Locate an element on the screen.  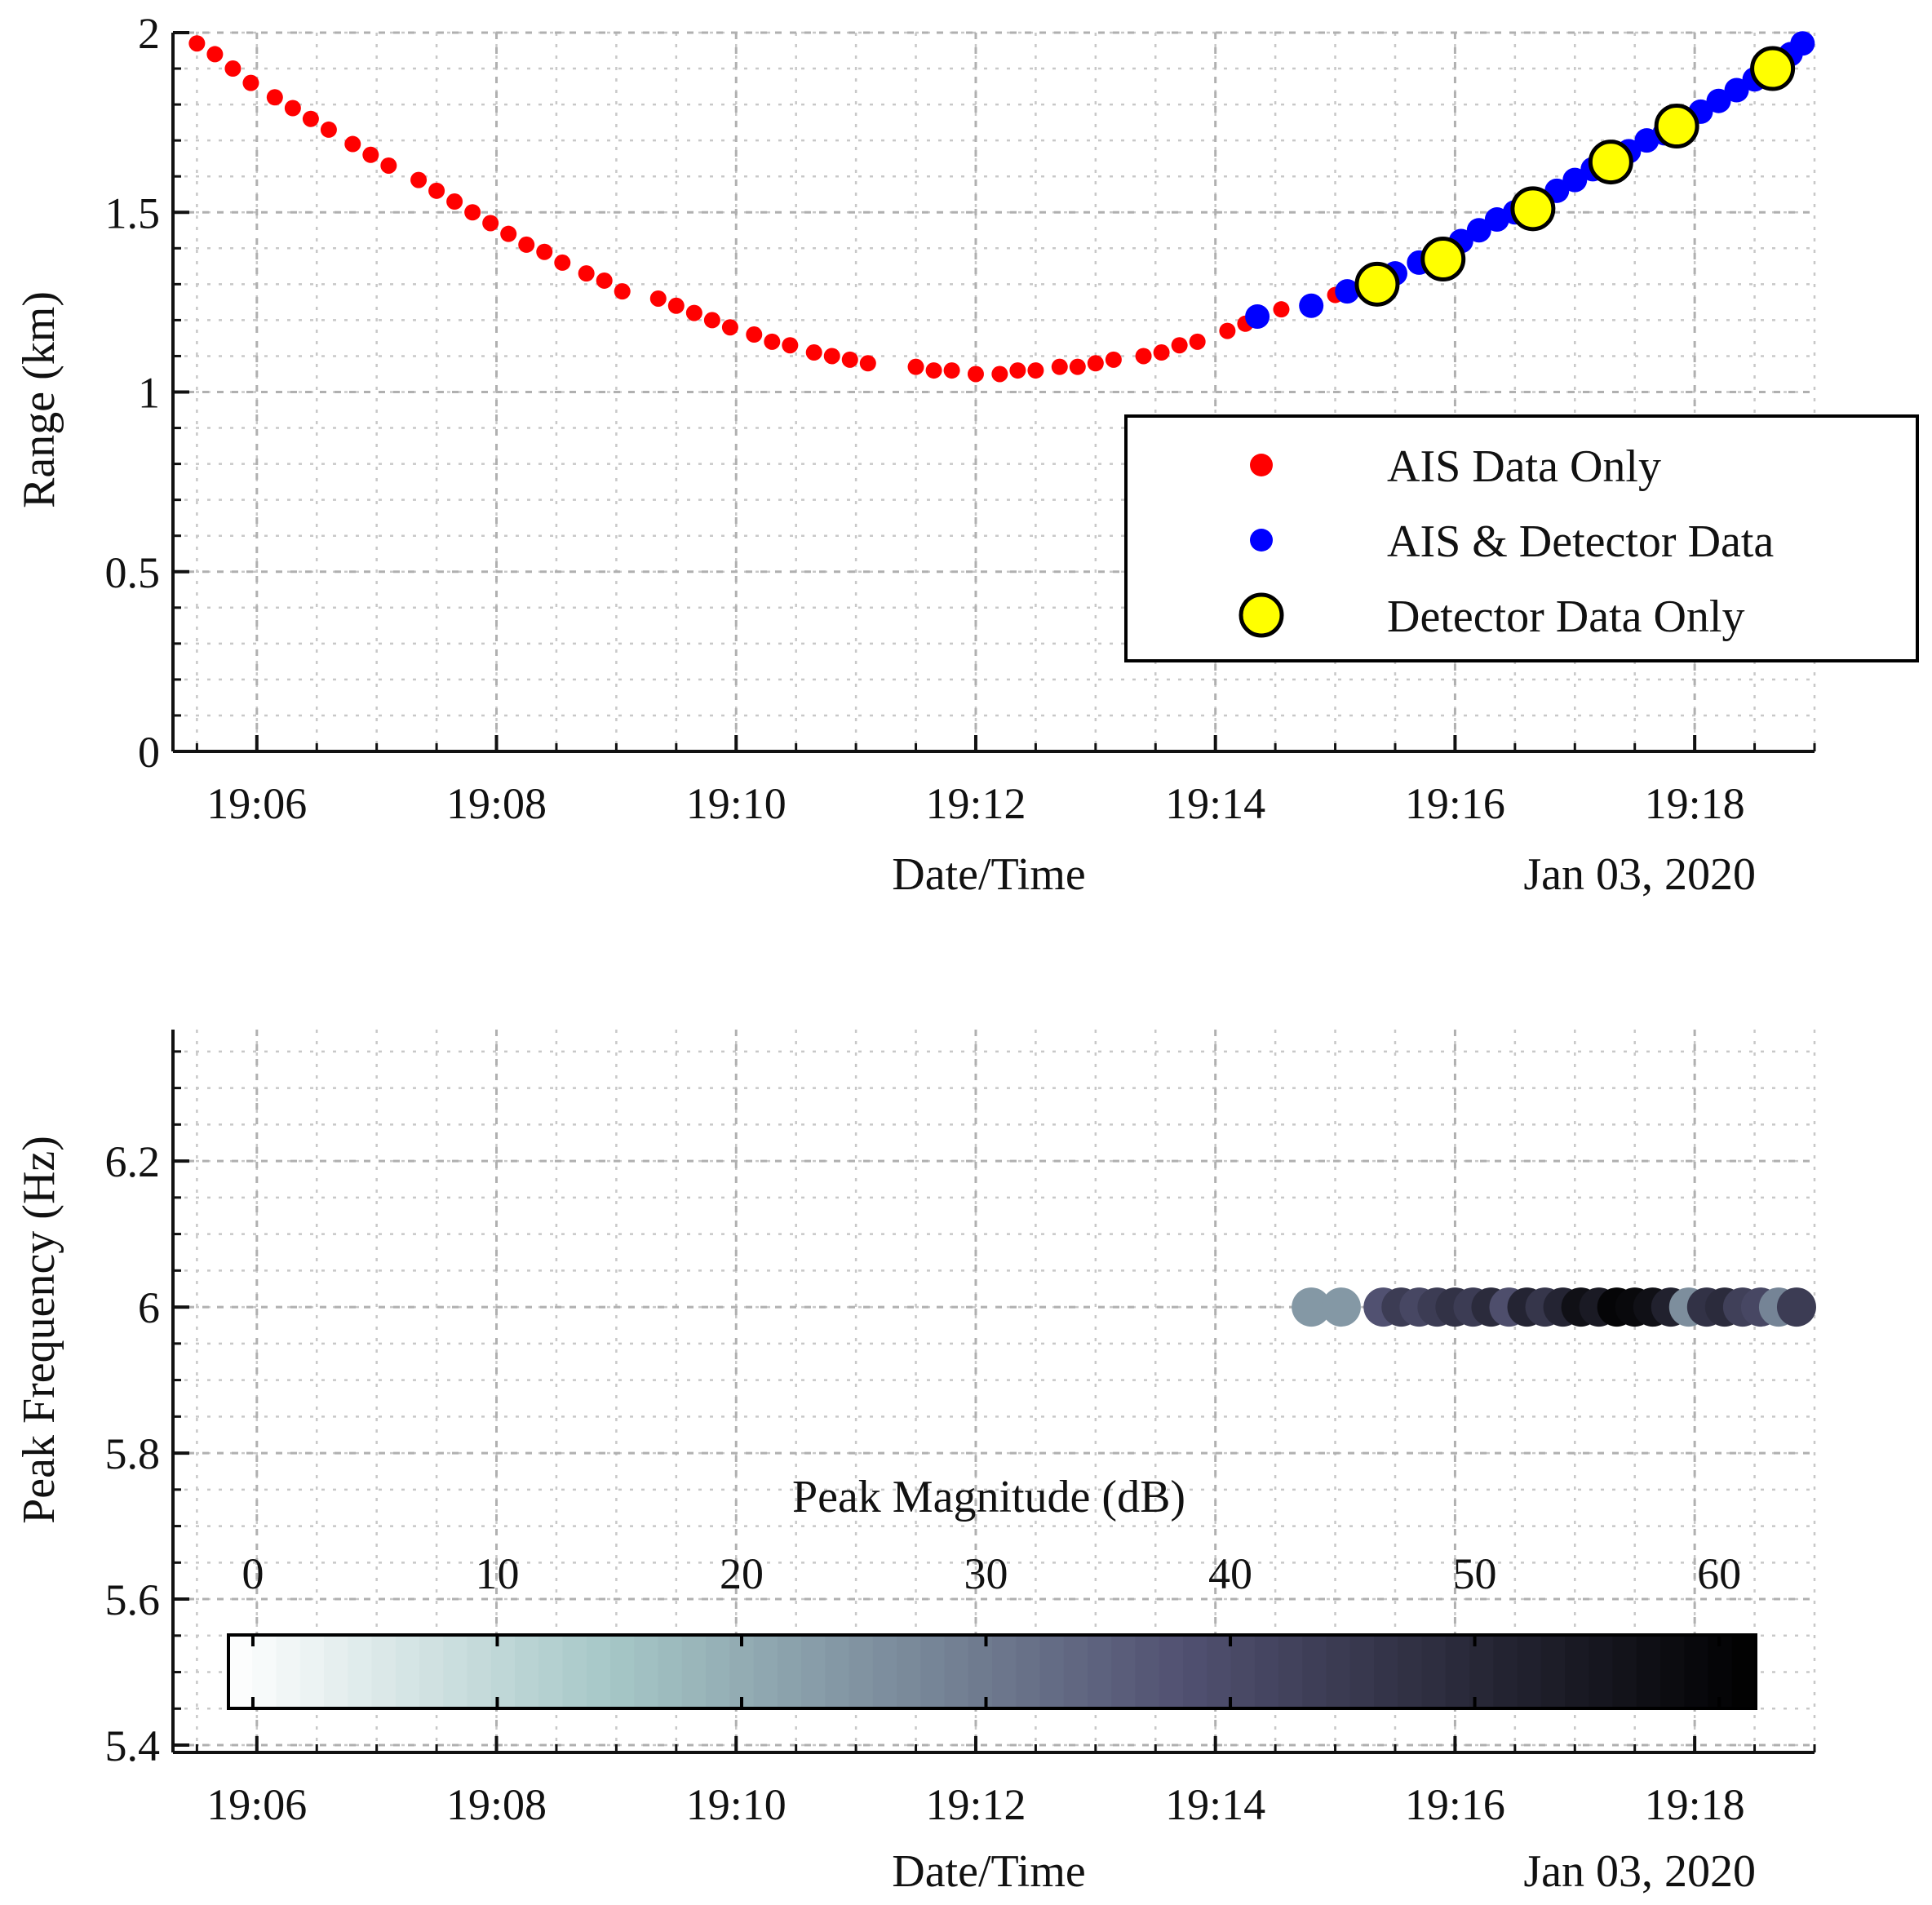
y-tick-label: 2 is located at coordinates (149, 33).